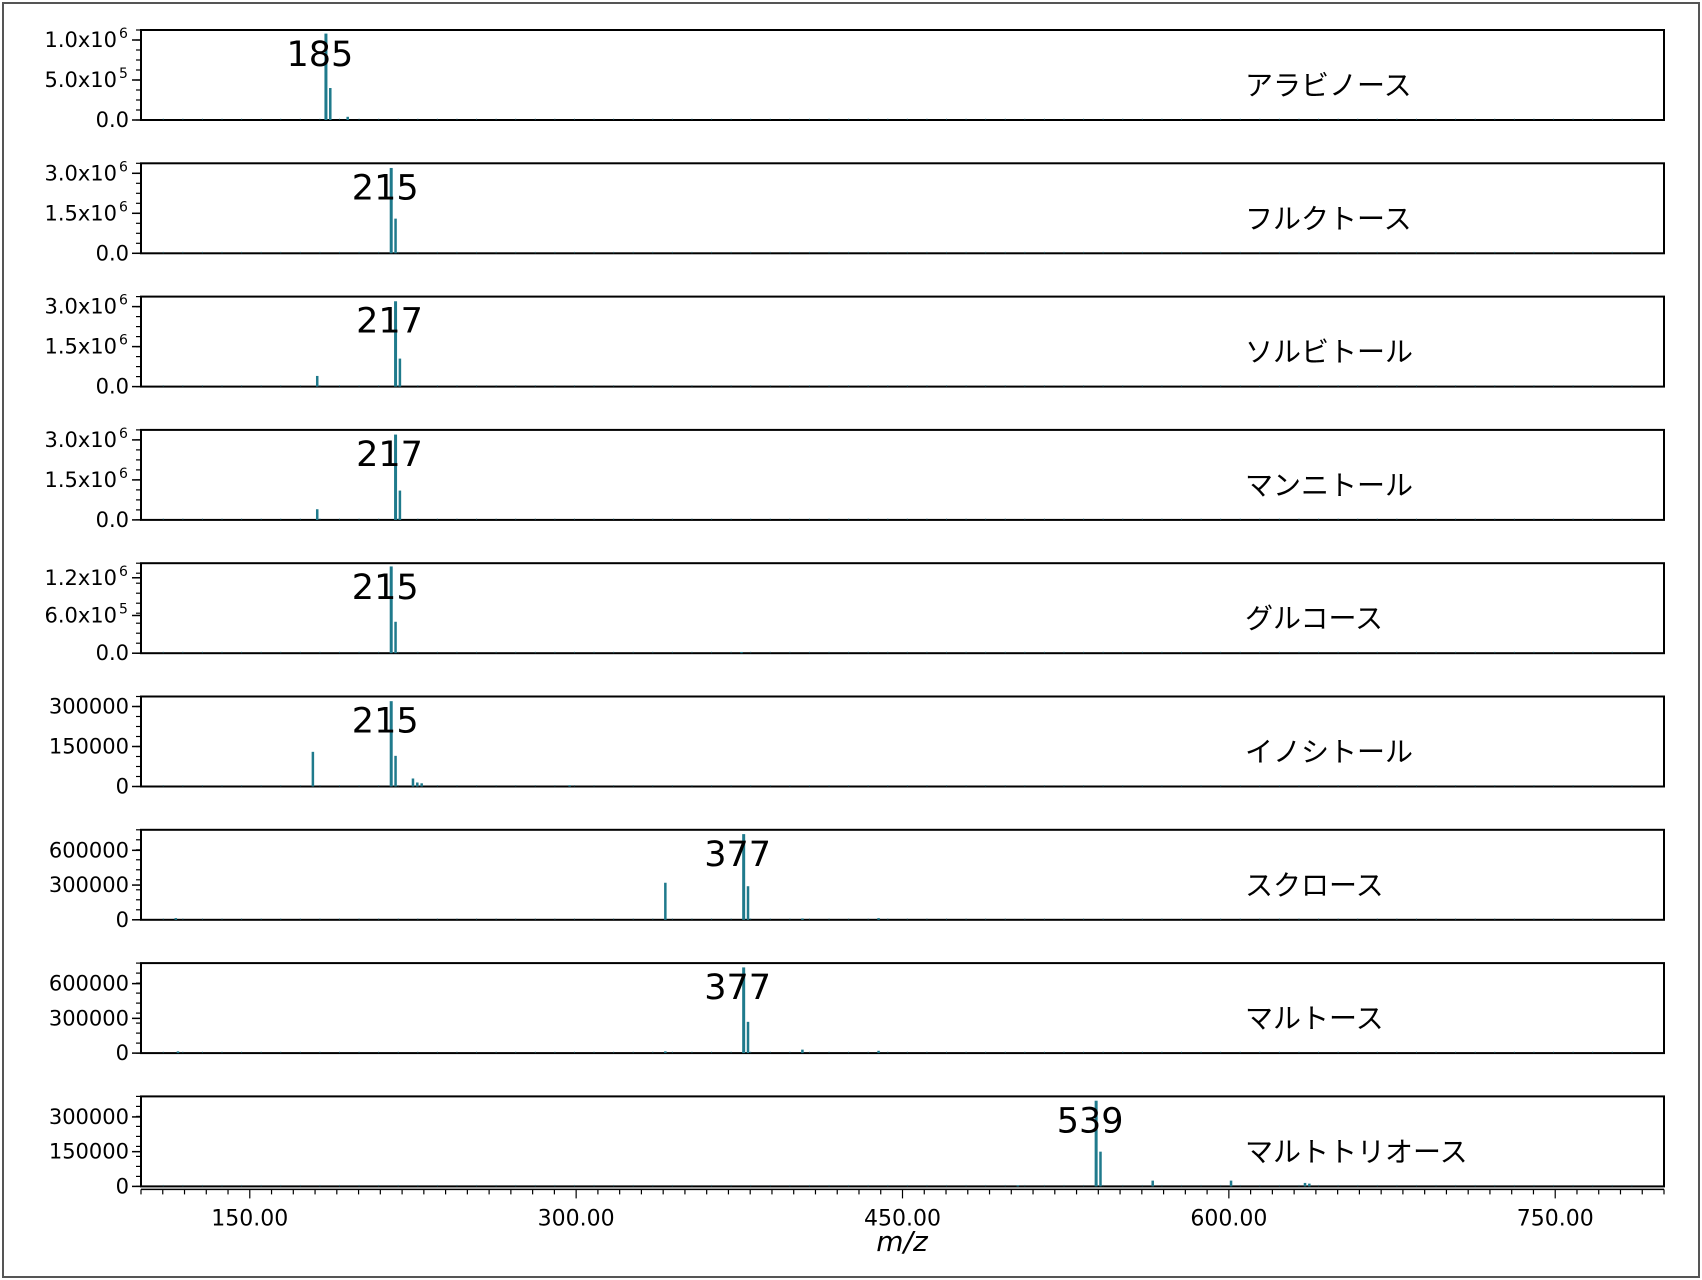  I want to click on compound-name: マルトース, so click(1314, 1018).